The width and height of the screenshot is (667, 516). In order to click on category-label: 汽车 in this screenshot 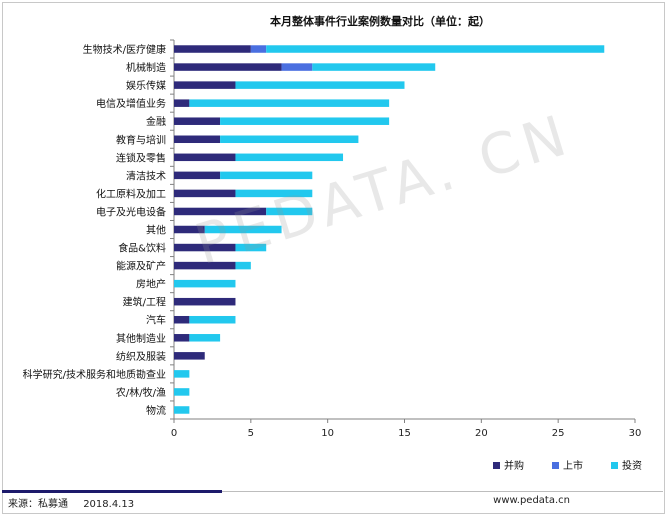, I will do `click(156, 320)`.